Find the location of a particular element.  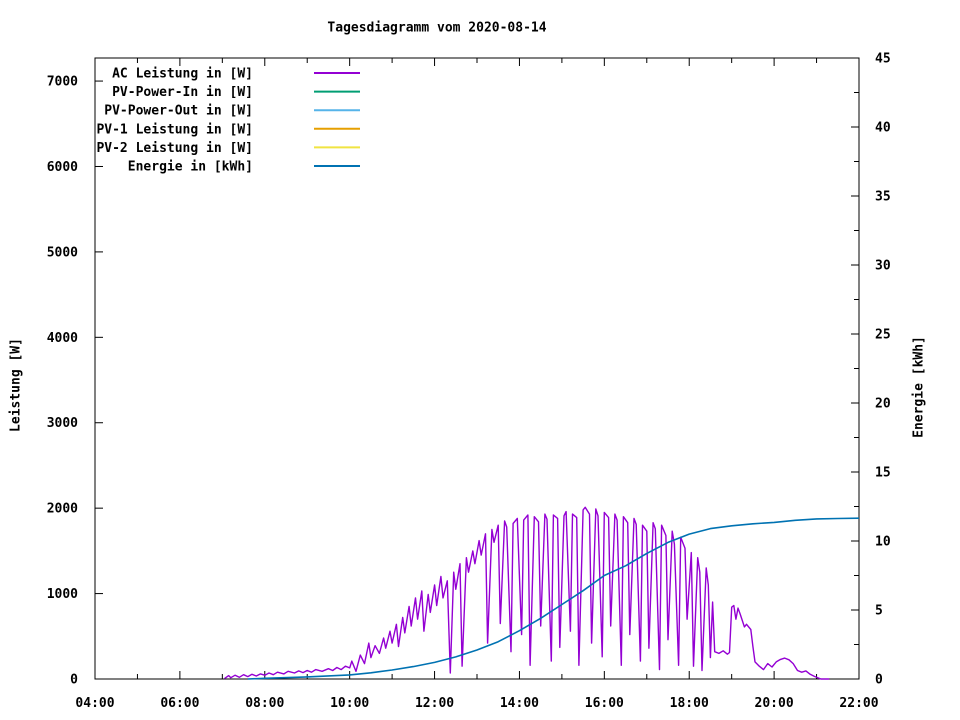

x-tick-label: 08:00 is located at coordinates (264, 703).